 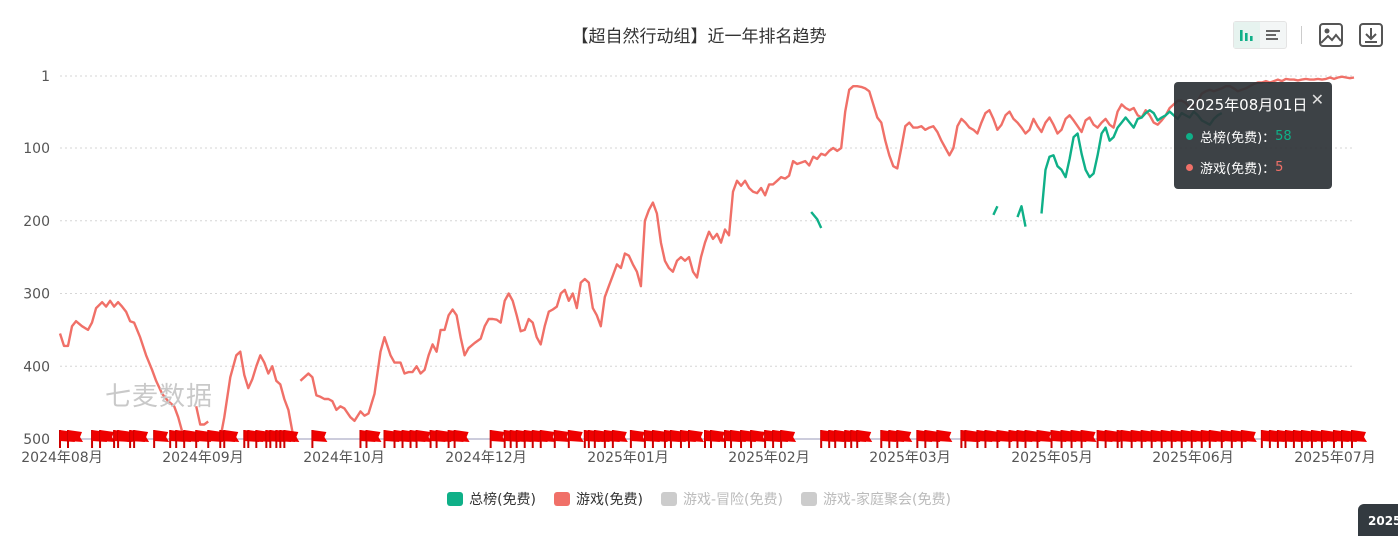 I want to click on legend-label: 游戏-冒险(免费), so click(x=732, y=500).